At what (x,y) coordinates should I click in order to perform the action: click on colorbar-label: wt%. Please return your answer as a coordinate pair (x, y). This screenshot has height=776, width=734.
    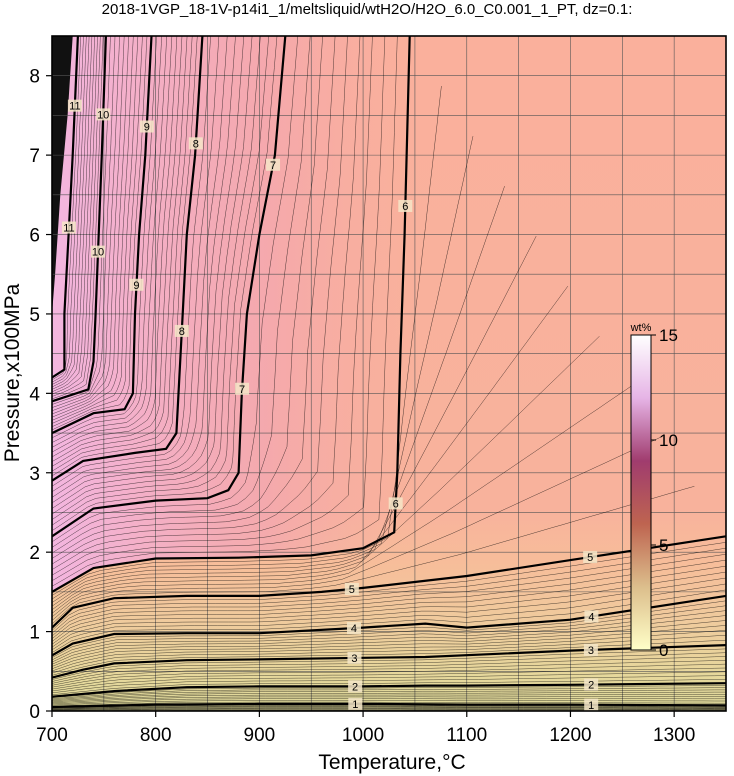
    Looking at the image, I should click on (641, 328).